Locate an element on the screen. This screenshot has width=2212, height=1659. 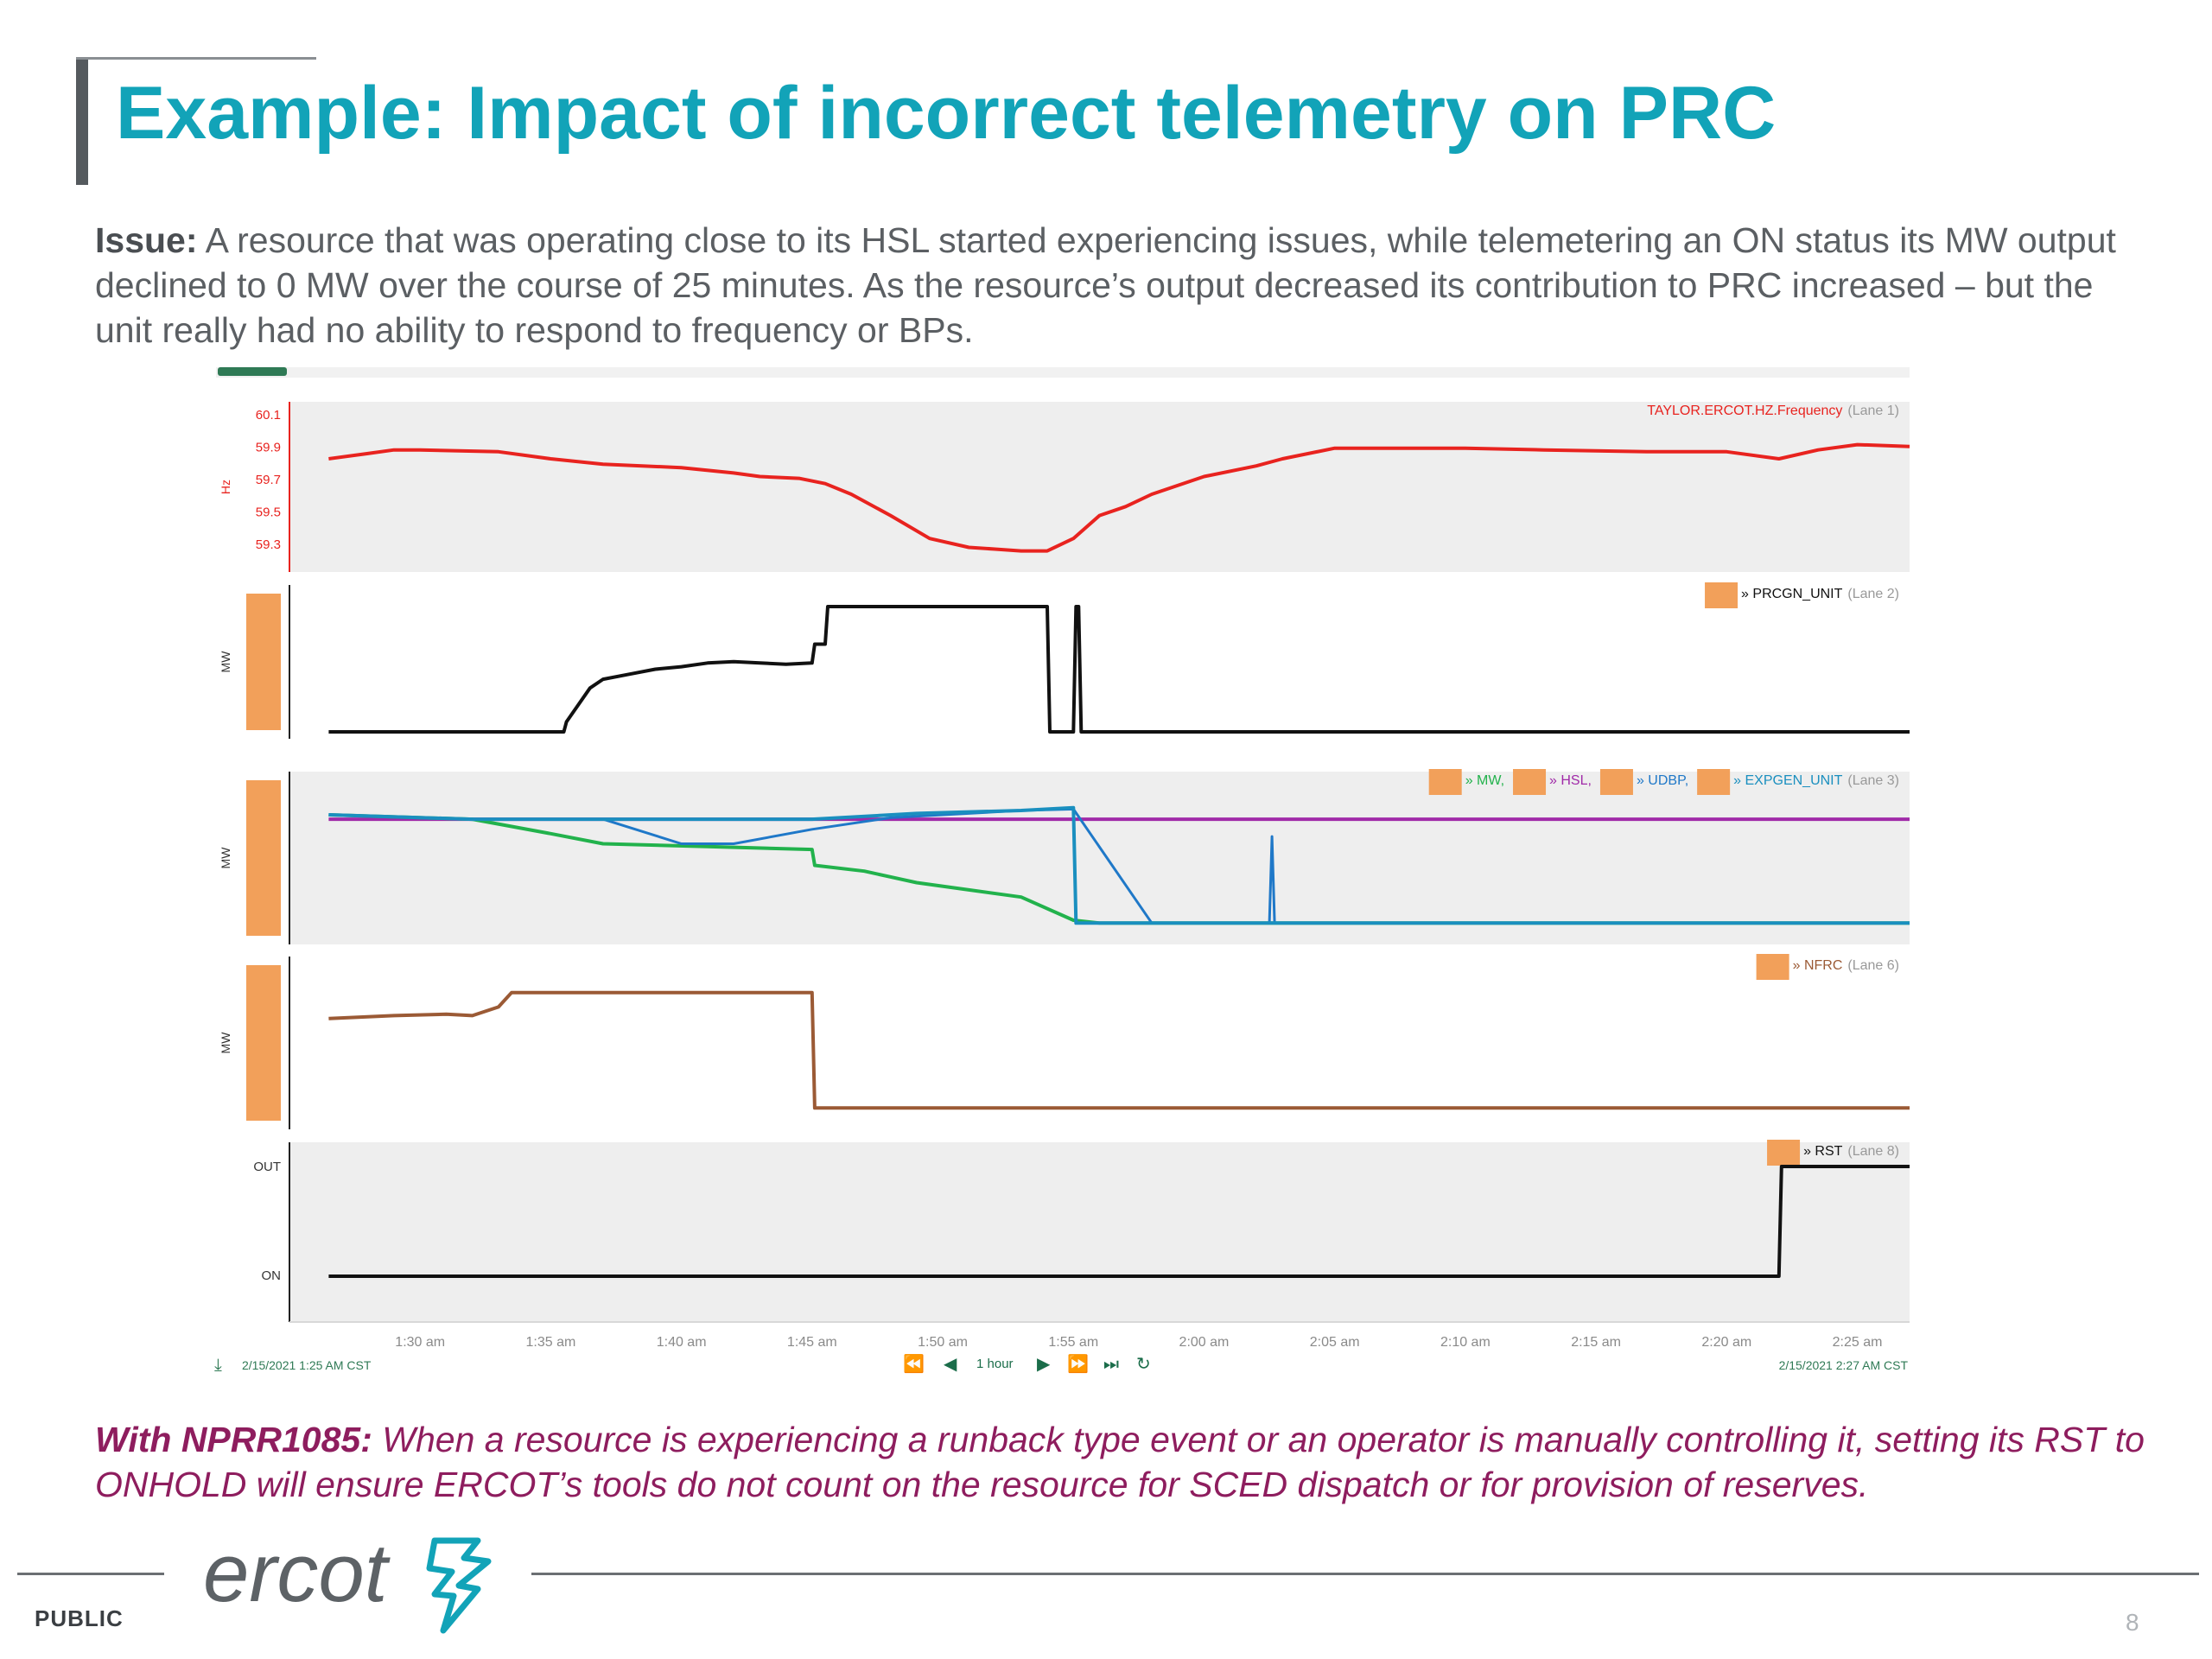
series-prcgn-unit-line is located at coordinates (1119, 669).